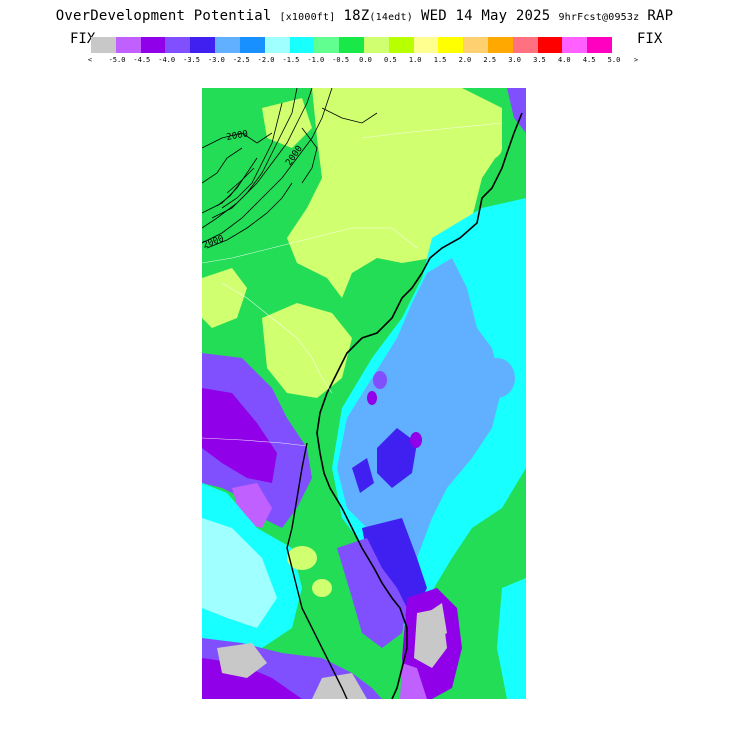 This screenshot has height=729, width=729. I want to click on field-gray-bottom-center, so click(339, 686).